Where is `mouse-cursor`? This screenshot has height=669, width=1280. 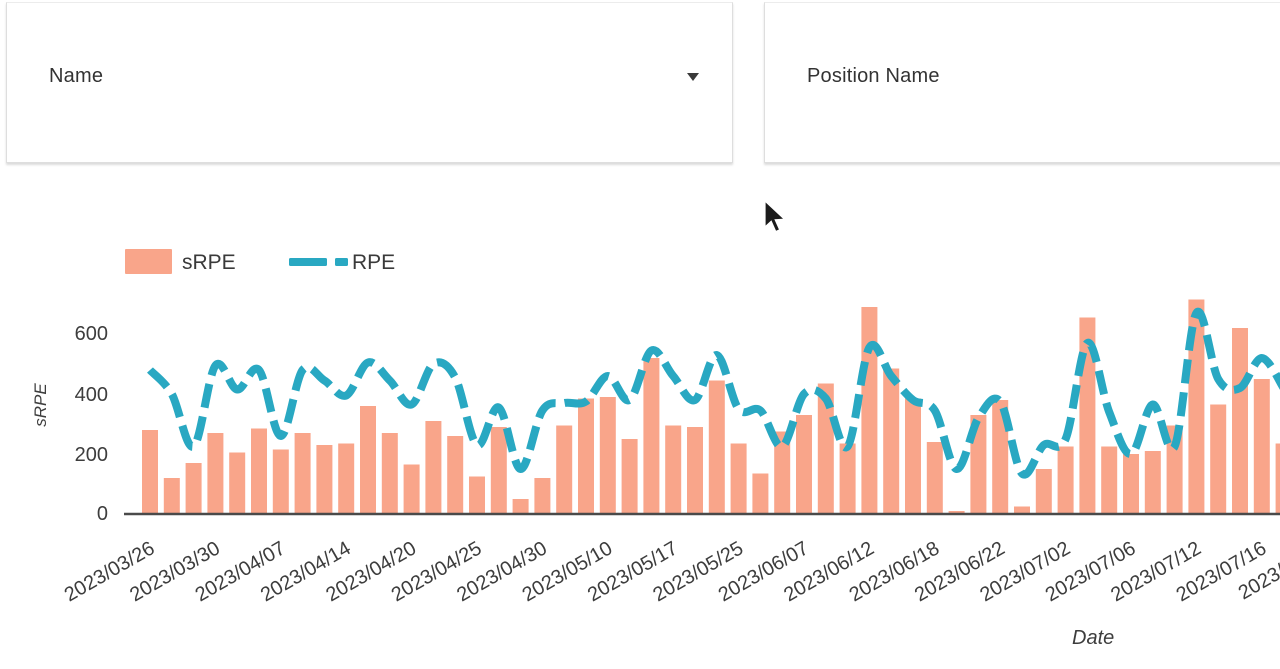
mouse-cursor is located at coordinates (775, 216).